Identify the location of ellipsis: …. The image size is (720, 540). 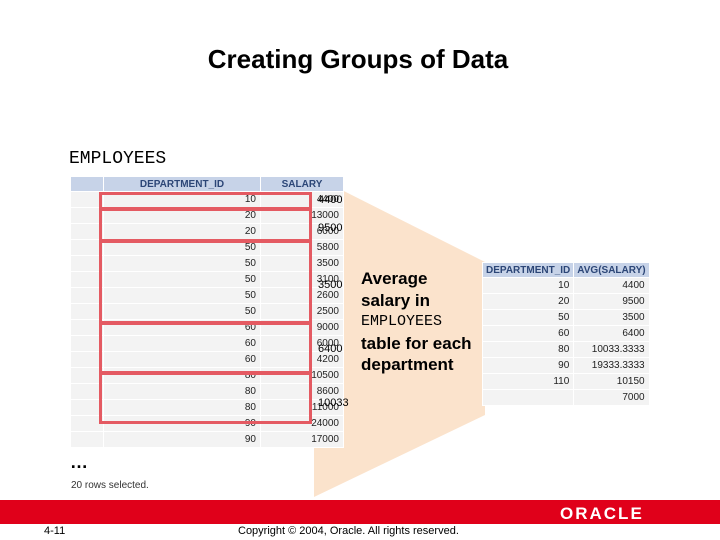
(79, 462).